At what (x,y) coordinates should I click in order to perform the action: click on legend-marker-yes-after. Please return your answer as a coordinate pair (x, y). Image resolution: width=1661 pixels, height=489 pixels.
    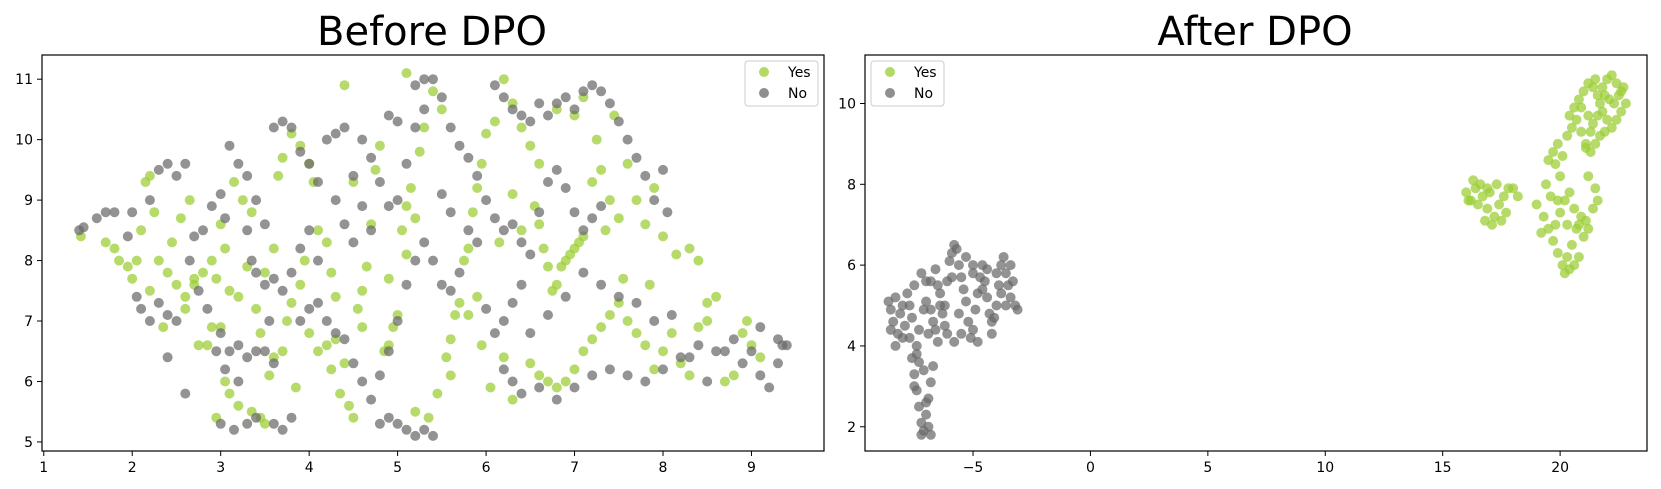
    Looking at the image, I should click on (890, 72).